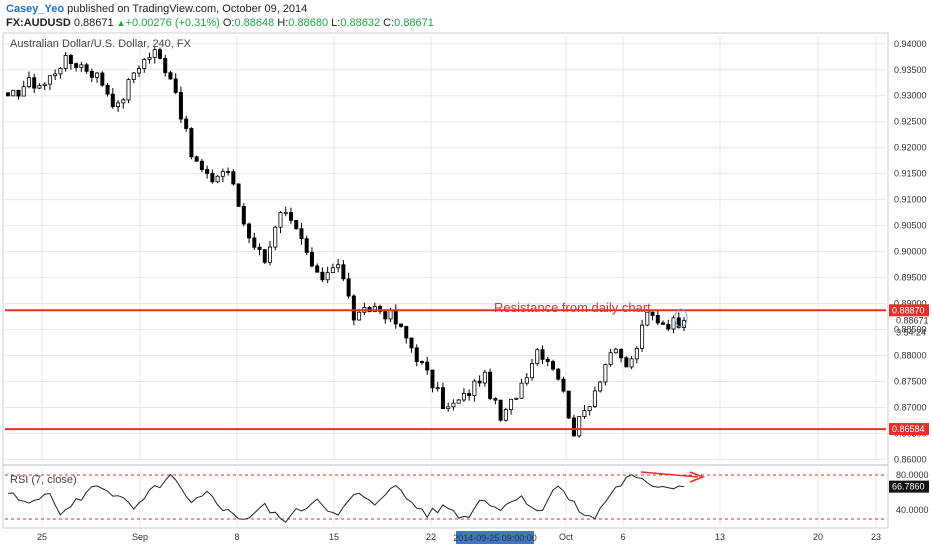 The width and height of the screenshot is (932, 550). What do you see at coordinates (908, 487) in the screenshot?
I see `rsi-value-label: 66.7860` at bounding box center [908, 487].